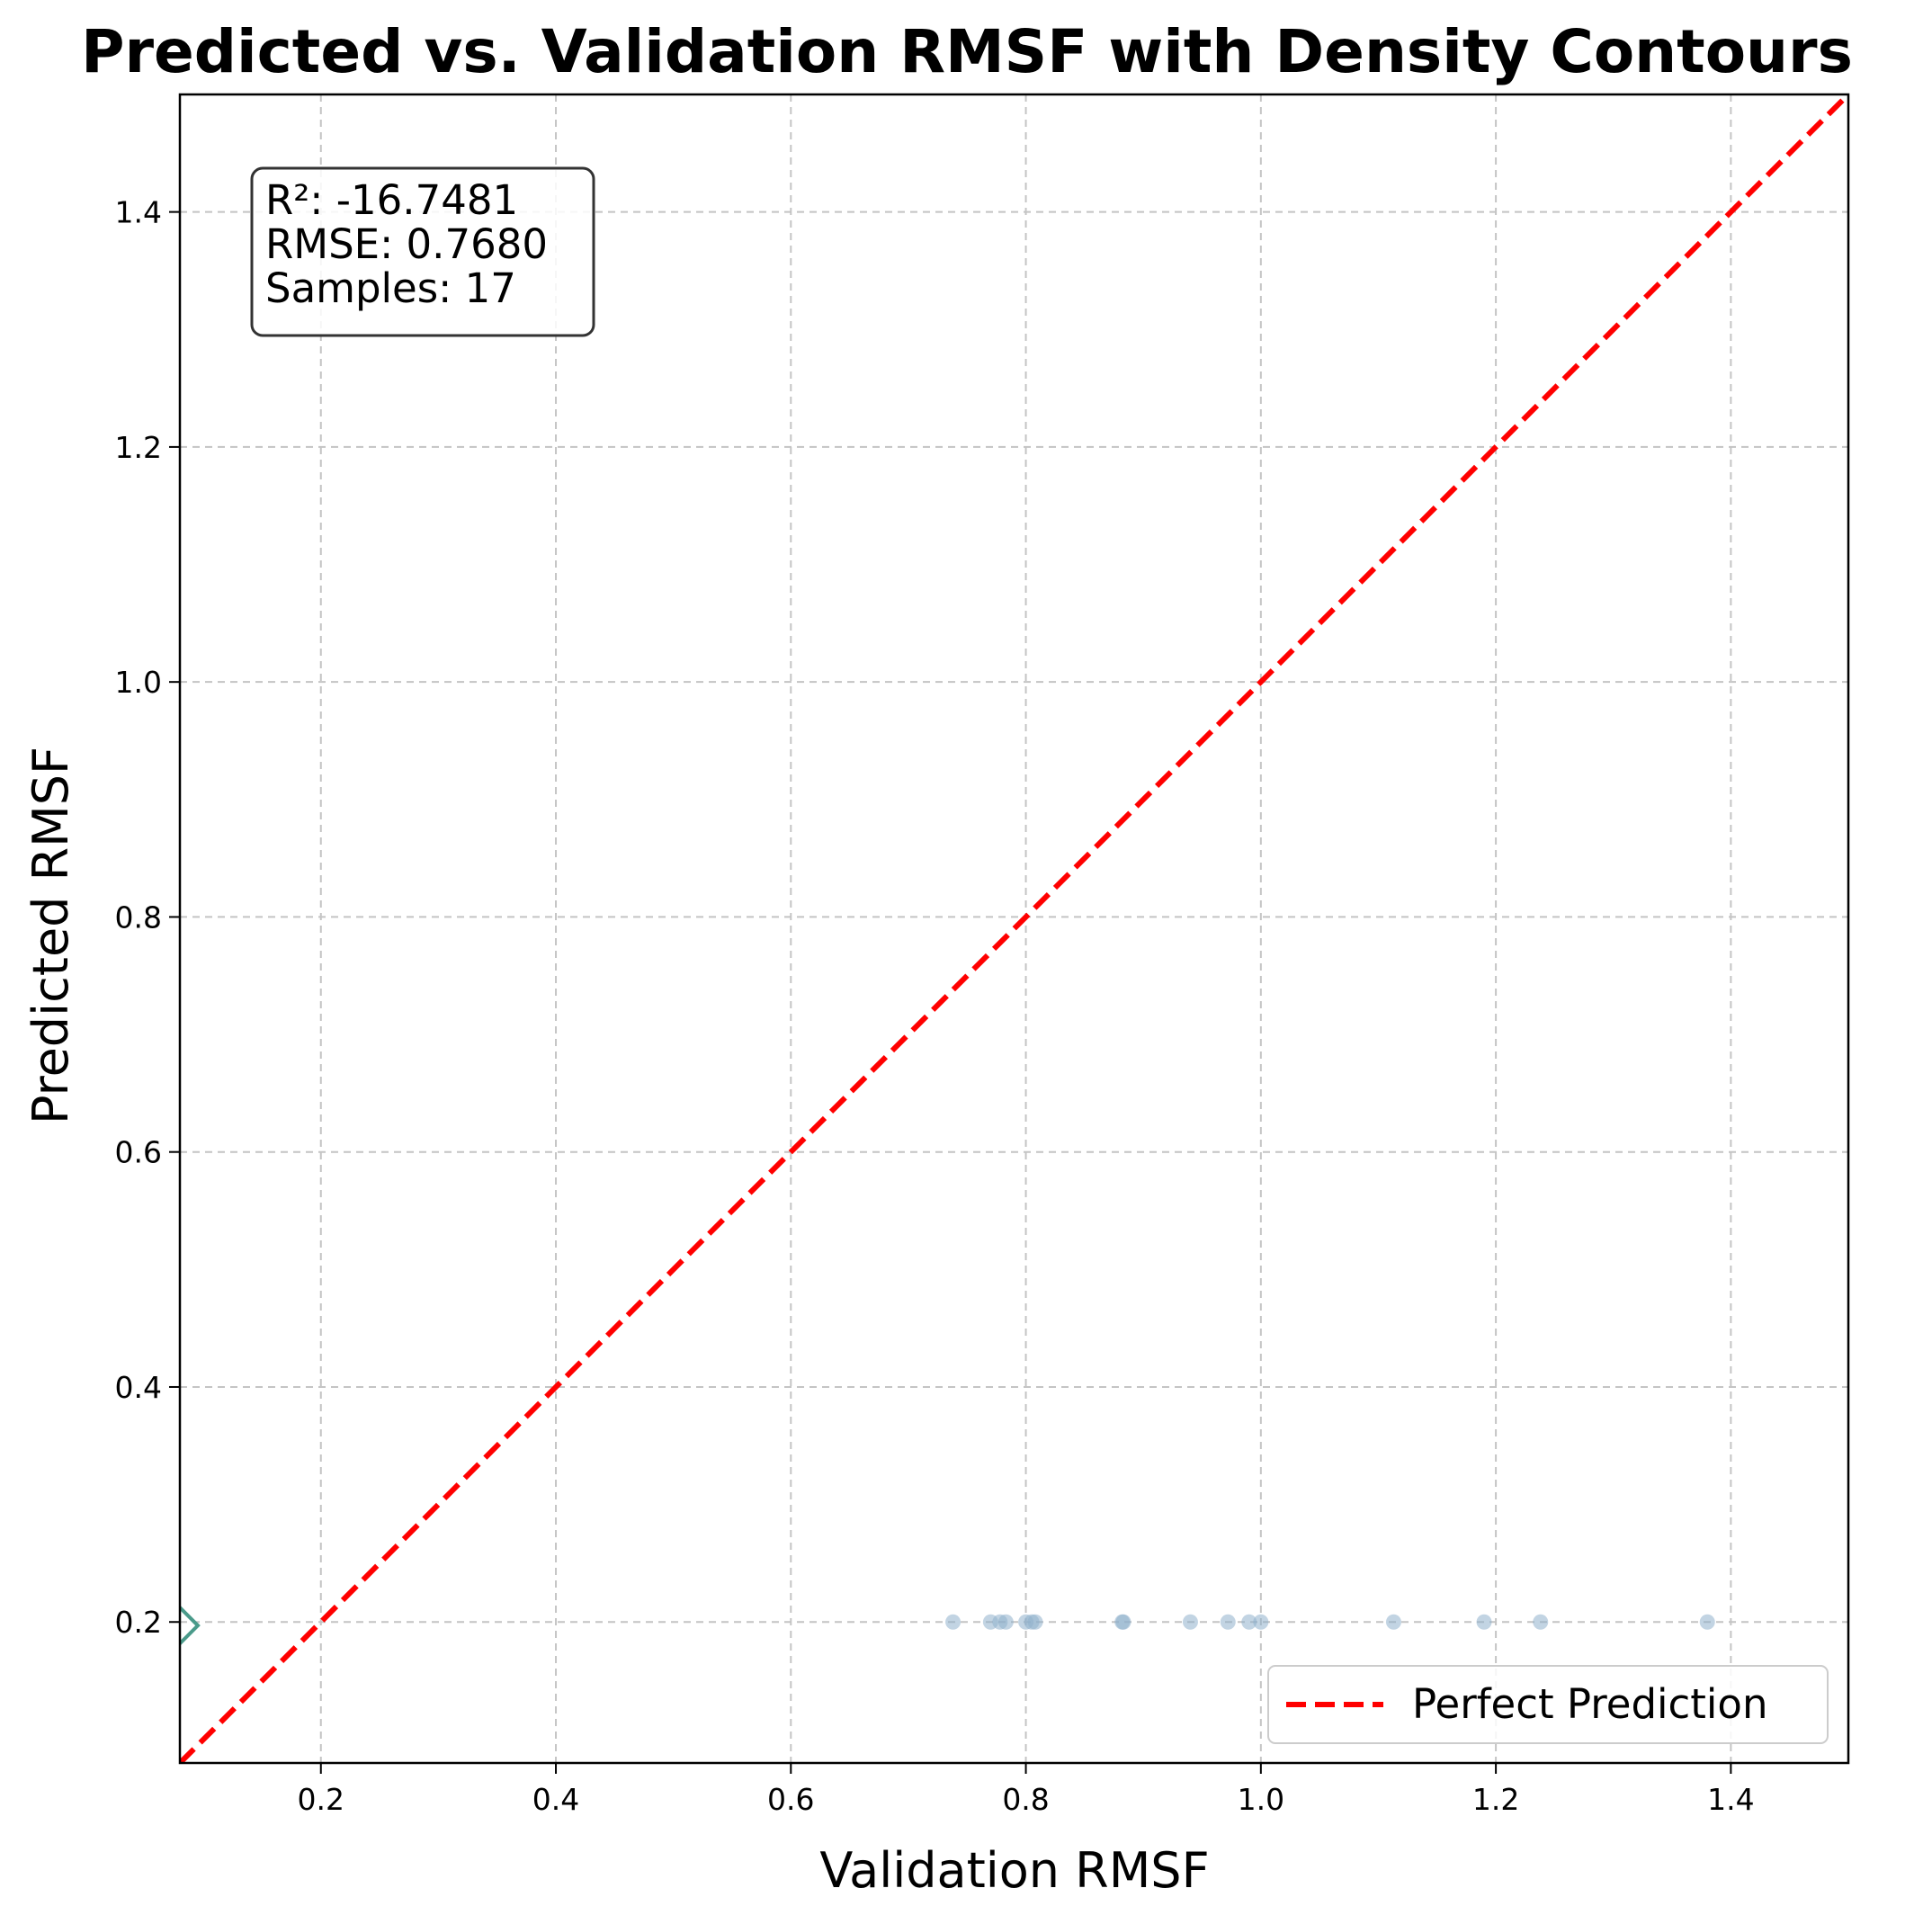 This screenshot has width=1932, height=1915. What do you see at coordinates (50, 936) in the screenshot?
I see `y-axis-label: Predicted RMSF` at bounding box center [50, 936].